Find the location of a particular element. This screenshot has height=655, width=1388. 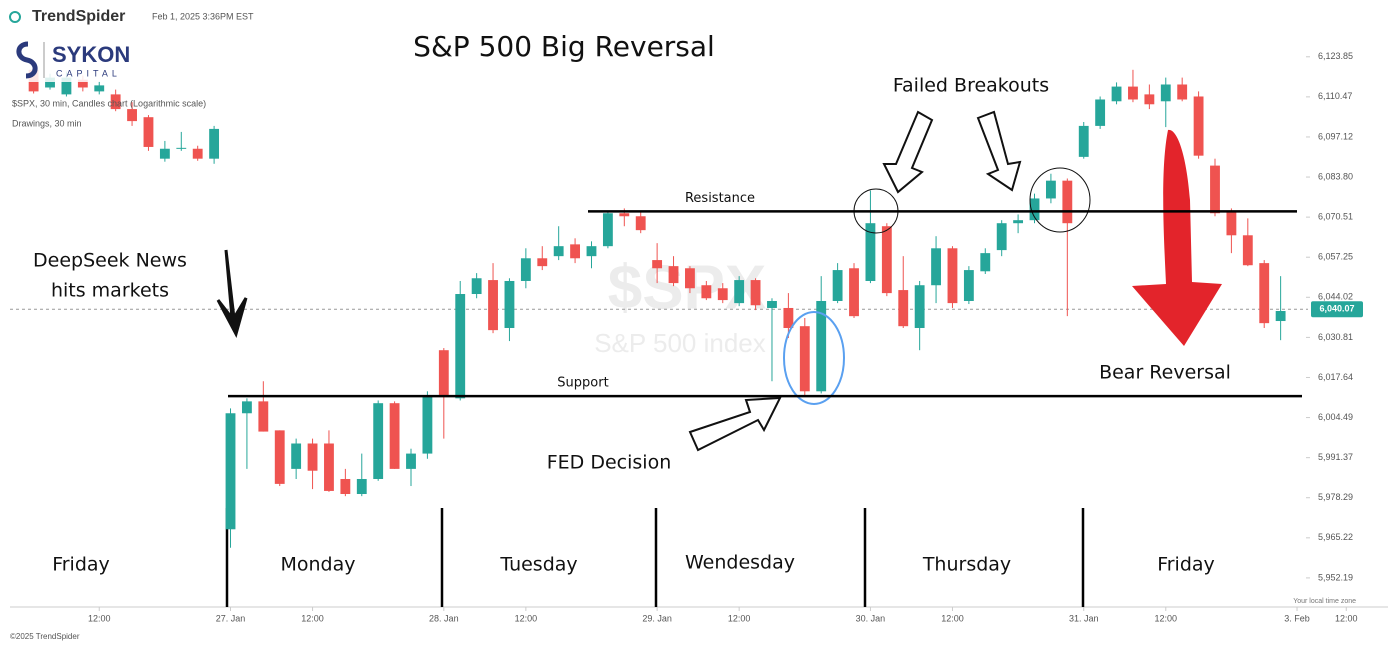

y-tick-label: 6,097.12 is located at coordinates (1335, 136).